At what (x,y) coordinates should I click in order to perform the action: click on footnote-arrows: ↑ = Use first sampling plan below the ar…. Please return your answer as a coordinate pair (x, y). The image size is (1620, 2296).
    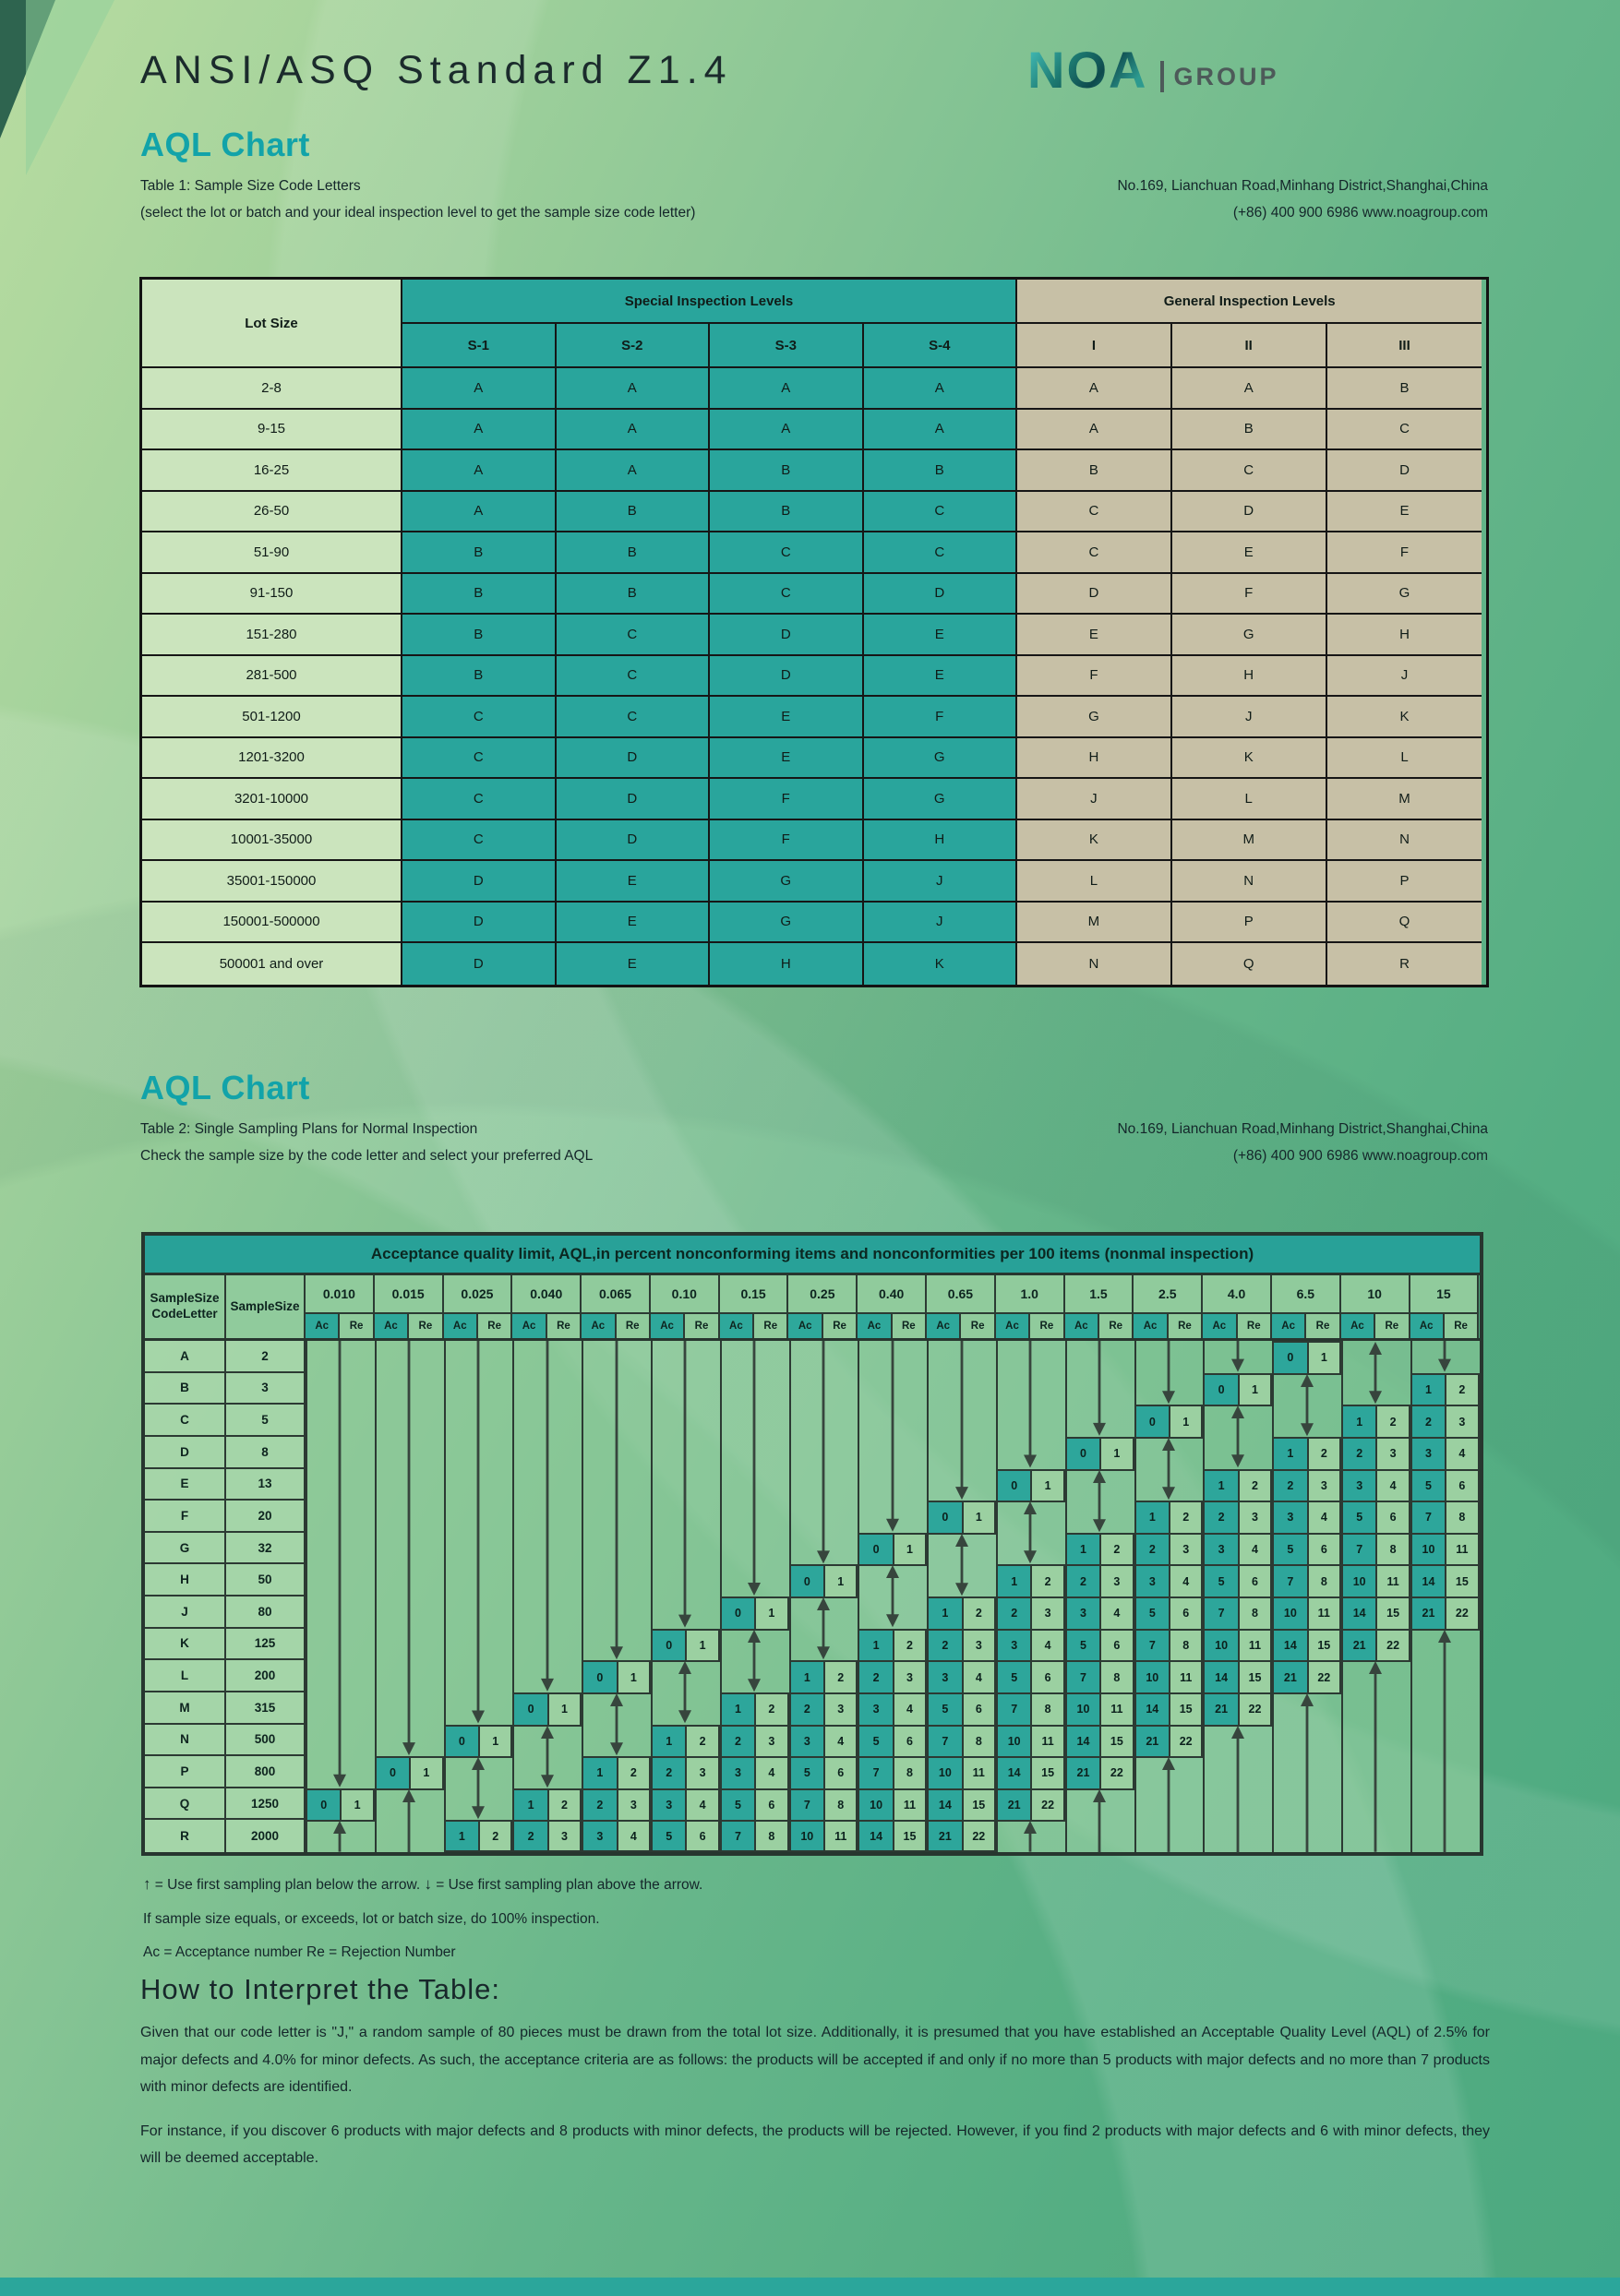
    Looking at the image, I should click on (422, 1884).